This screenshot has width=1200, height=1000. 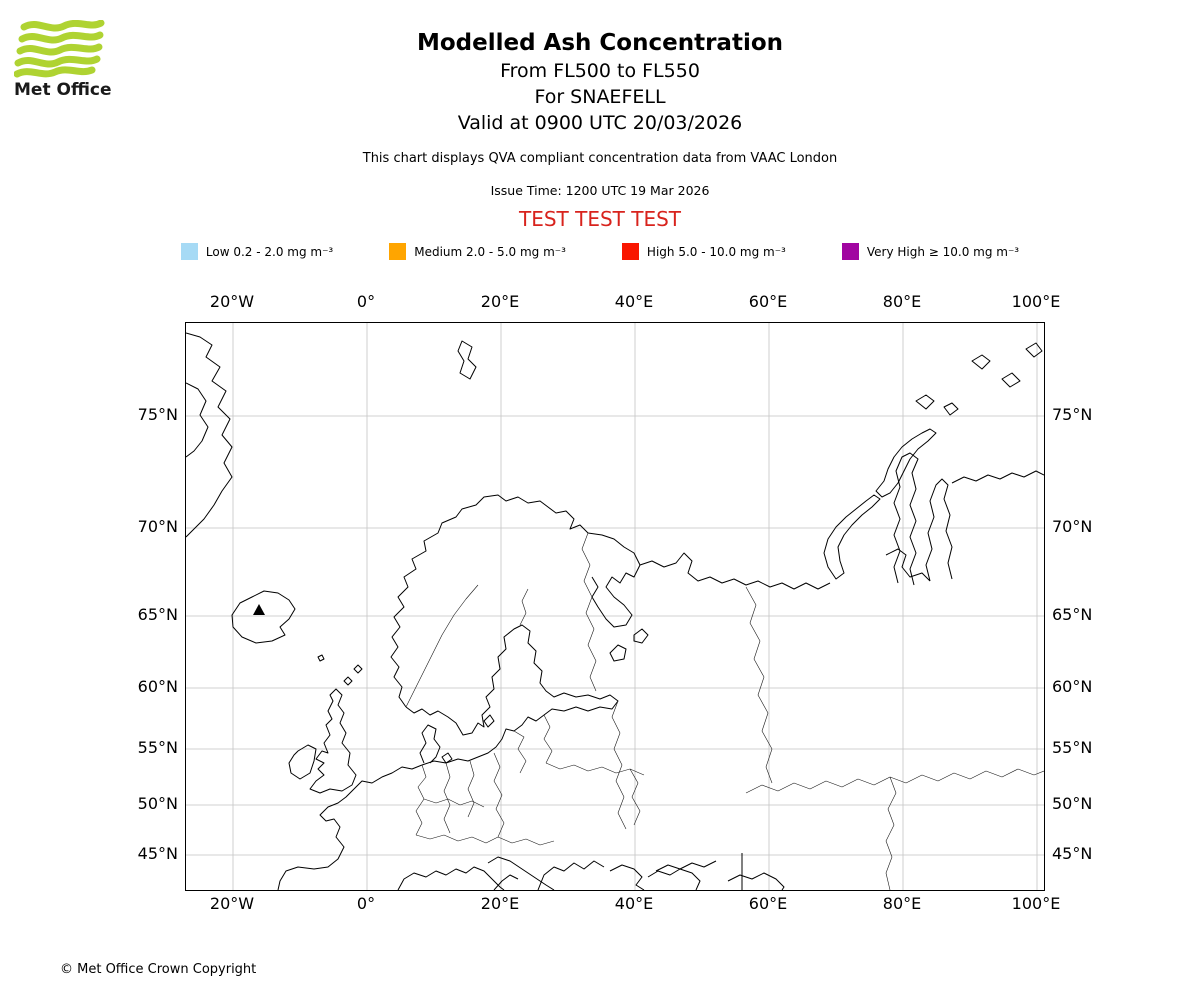 I want to click on lat-tick-left: 55°N, so click(x=157, y=747).